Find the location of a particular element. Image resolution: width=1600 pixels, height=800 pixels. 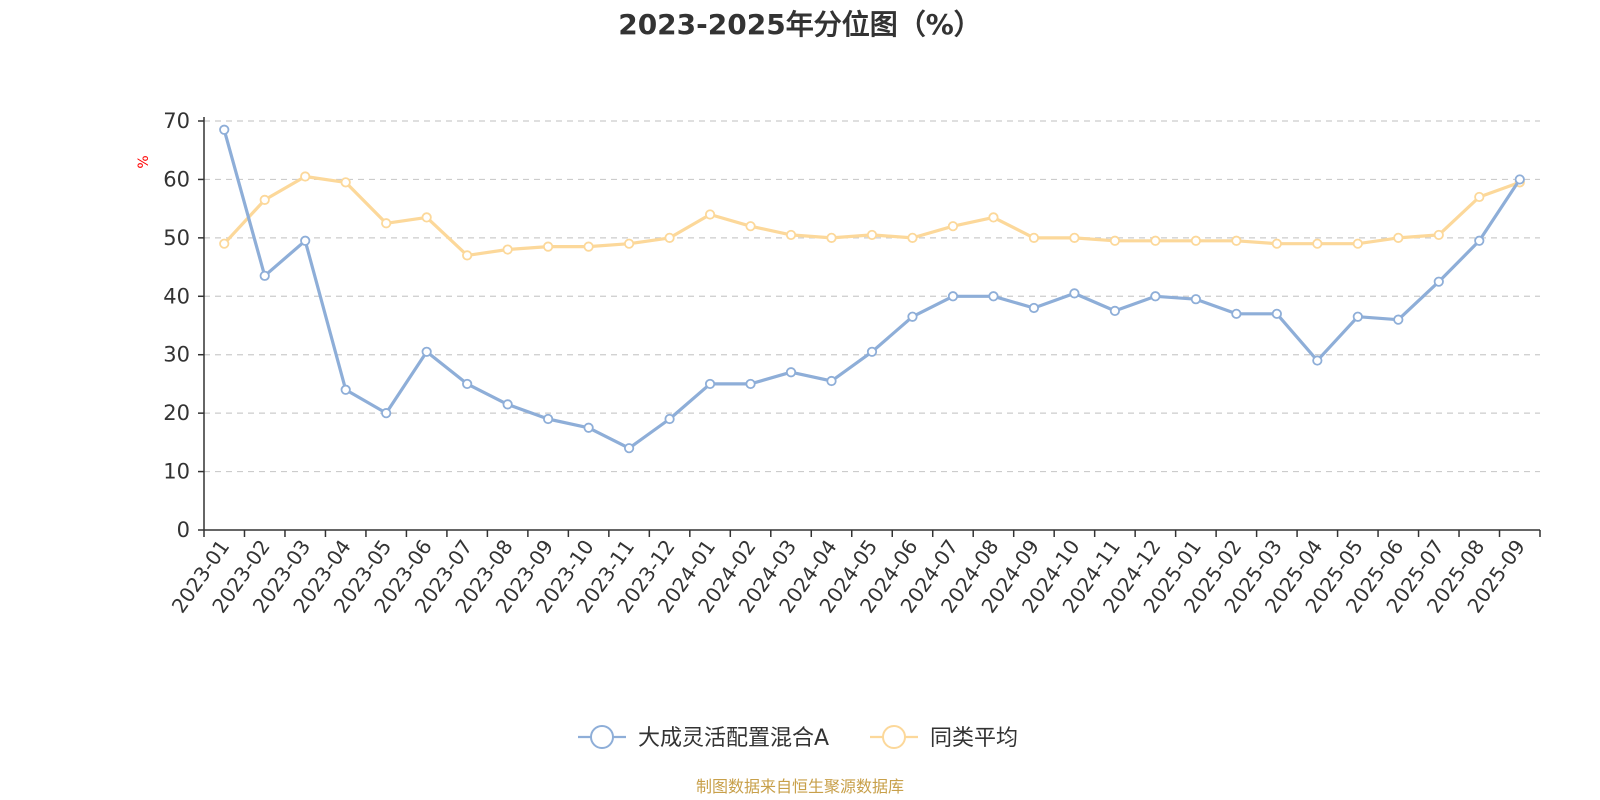

y-tick-label-70: 70 is located at coordinates (176, 121).